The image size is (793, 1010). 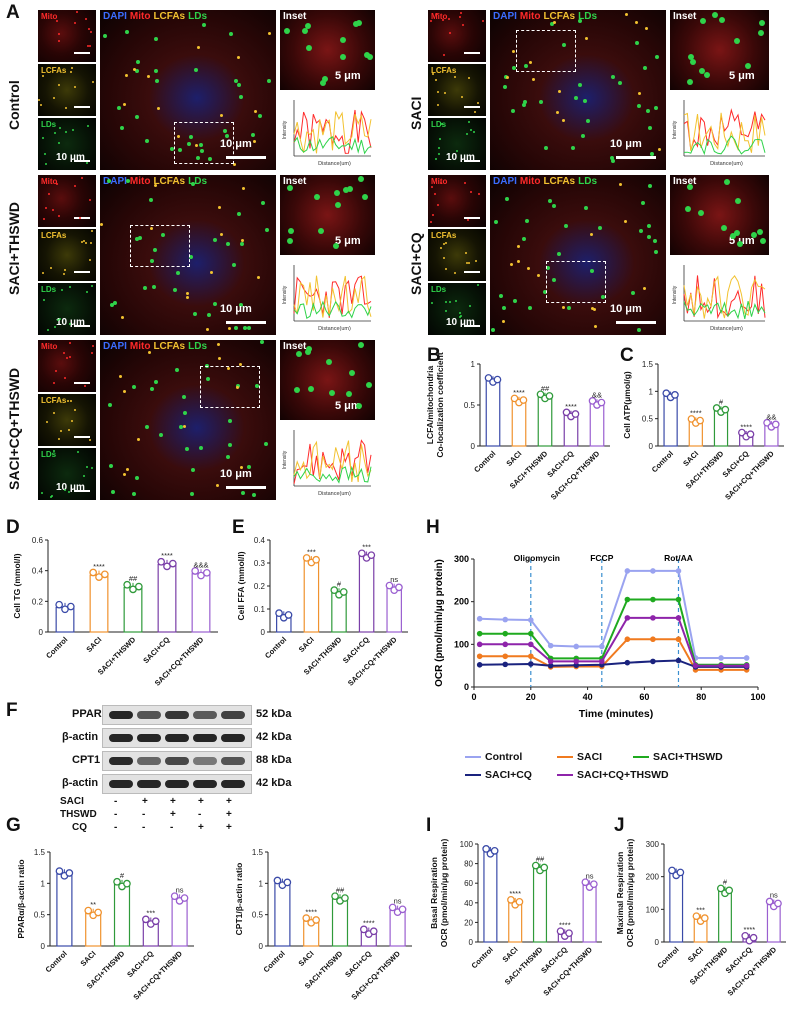 What do you see at coordinates (38, 601) in the screenshot?
I see `y-tick-label: 0.2` at bounding box center [38, 601].